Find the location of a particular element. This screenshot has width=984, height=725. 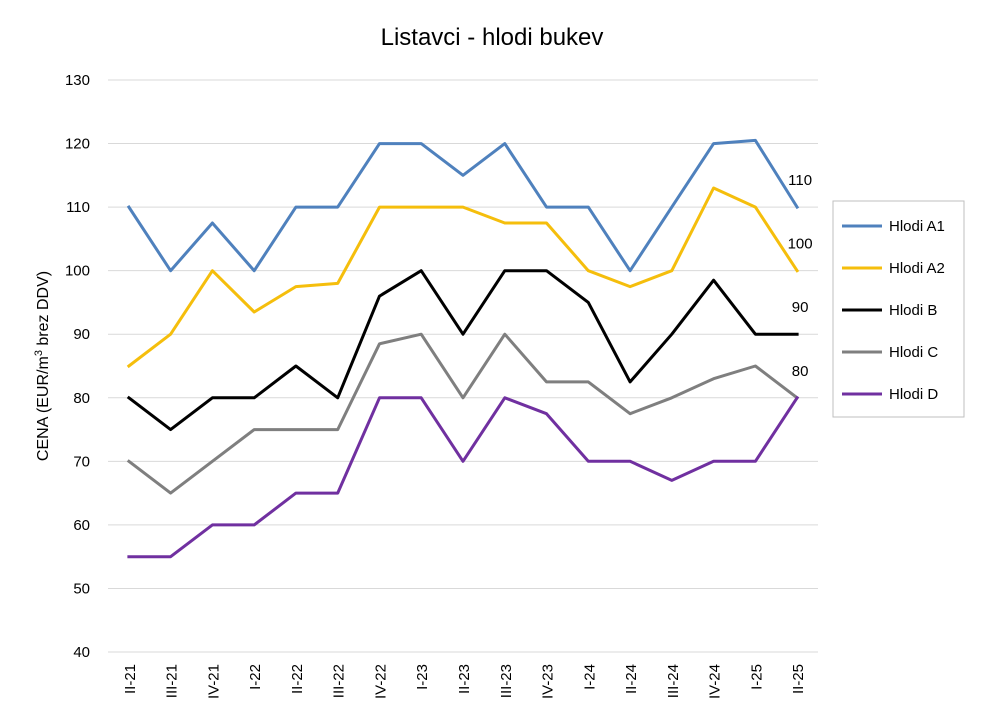

y-tick-label: 70 is located at coordinates (81, 461).